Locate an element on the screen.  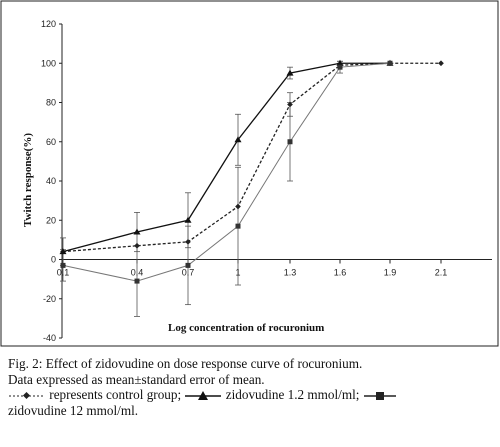
y-tick-label: -40 is located at coordinates (49, 338).